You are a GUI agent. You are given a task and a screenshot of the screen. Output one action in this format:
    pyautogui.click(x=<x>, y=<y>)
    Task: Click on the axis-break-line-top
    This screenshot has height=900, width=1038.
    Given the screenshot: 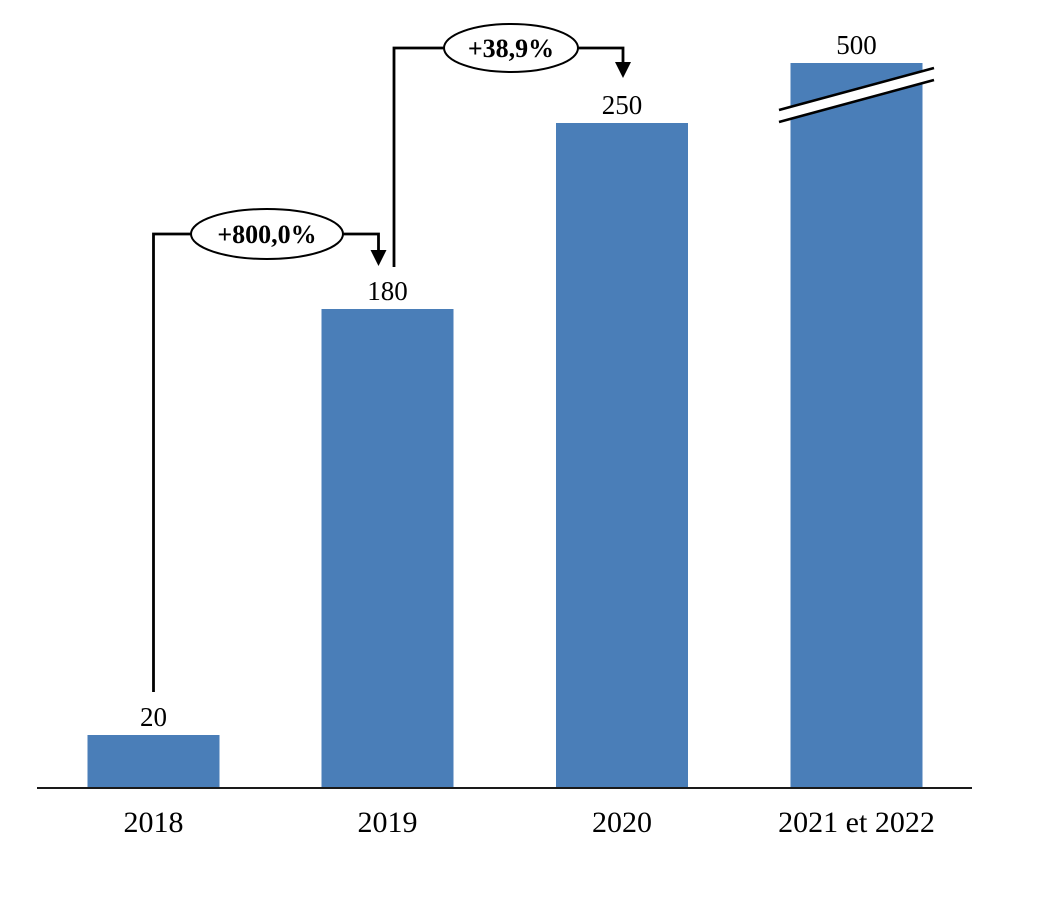 What is the action you would take?
    pyautogui.click(x=856, y=89)
    